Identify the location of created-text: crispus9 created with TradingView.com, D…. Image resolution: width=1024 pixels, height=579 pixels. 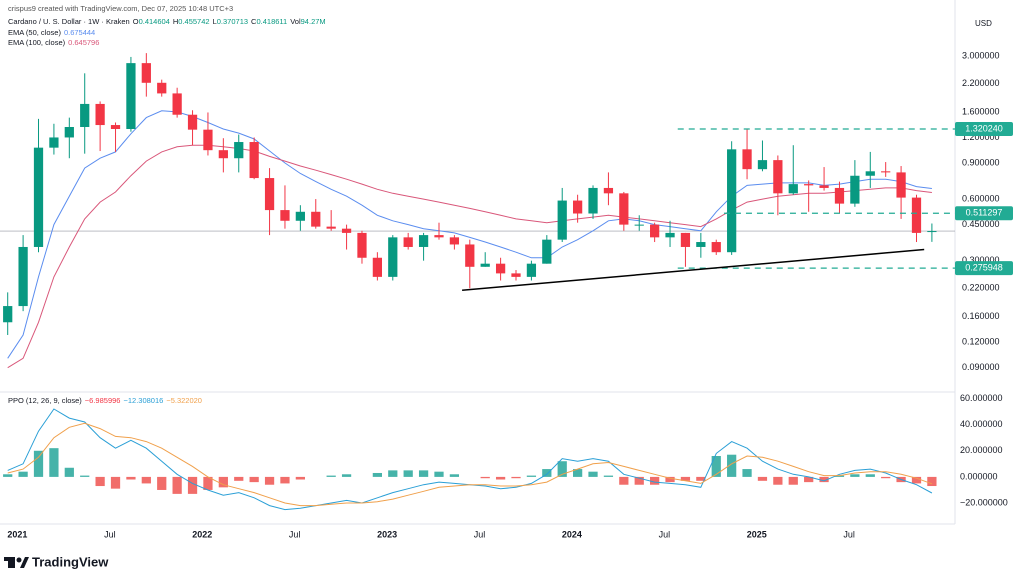
(121, 8).